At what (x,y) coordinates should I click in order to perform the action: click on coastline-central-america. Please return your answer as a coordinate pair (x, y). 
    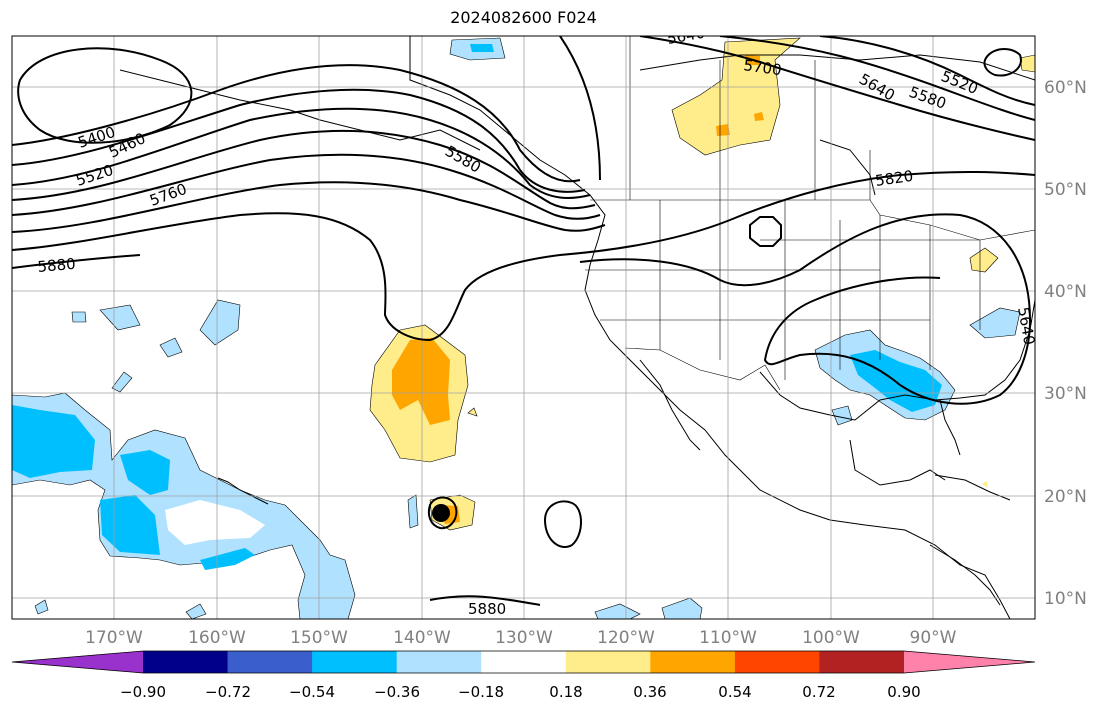
    Looking at the image, I should click on (965, 575).